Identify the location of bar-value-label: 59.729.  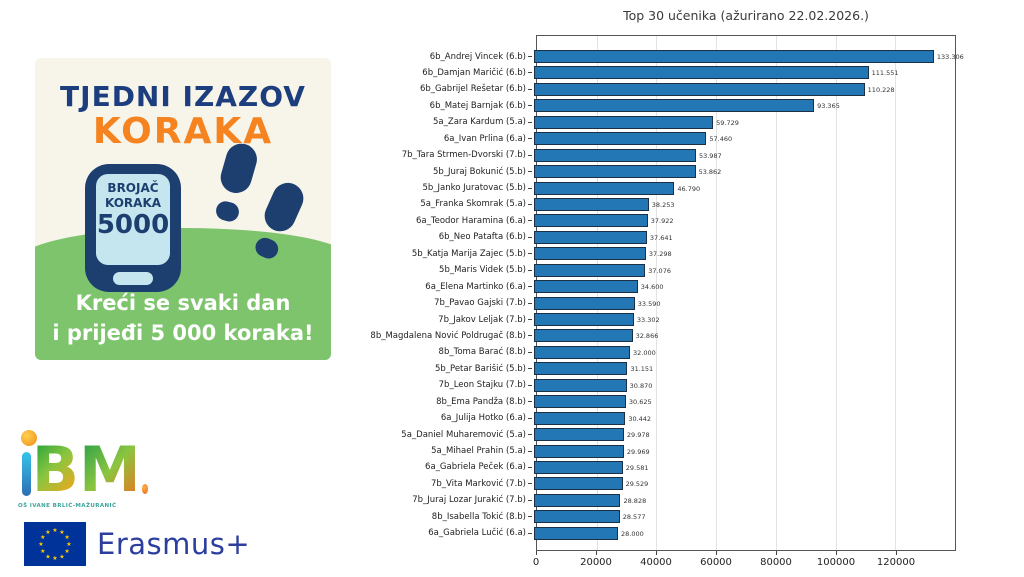
(727, 122).